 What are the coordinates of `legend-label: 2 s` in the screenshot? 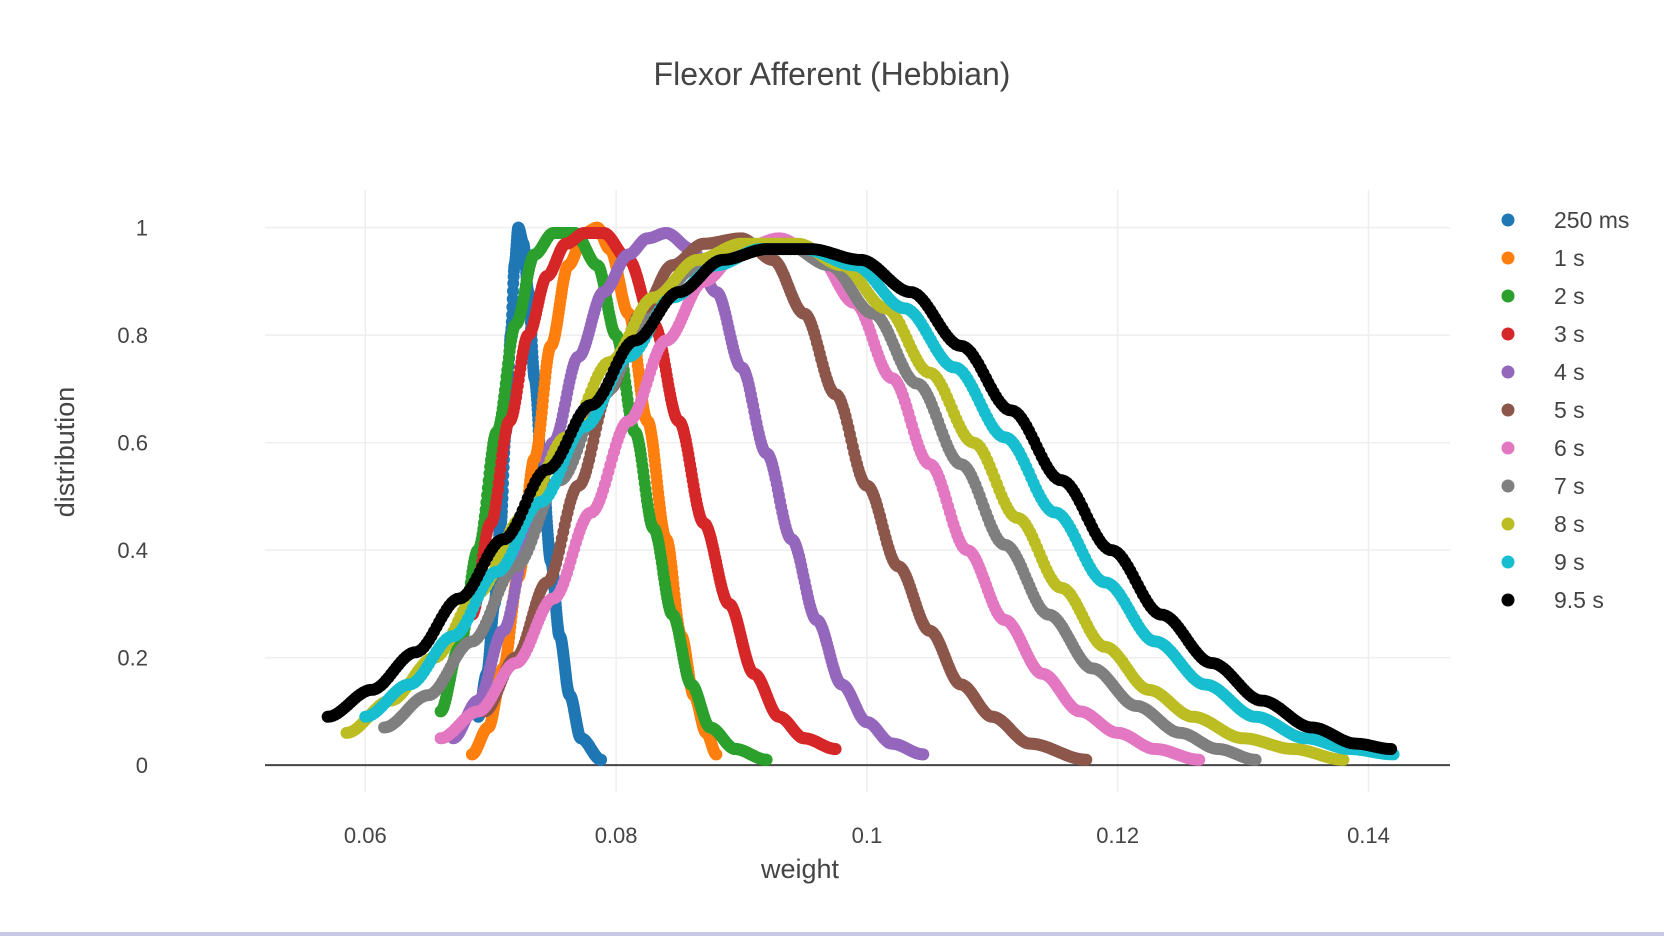 It's located at (1569, 296).